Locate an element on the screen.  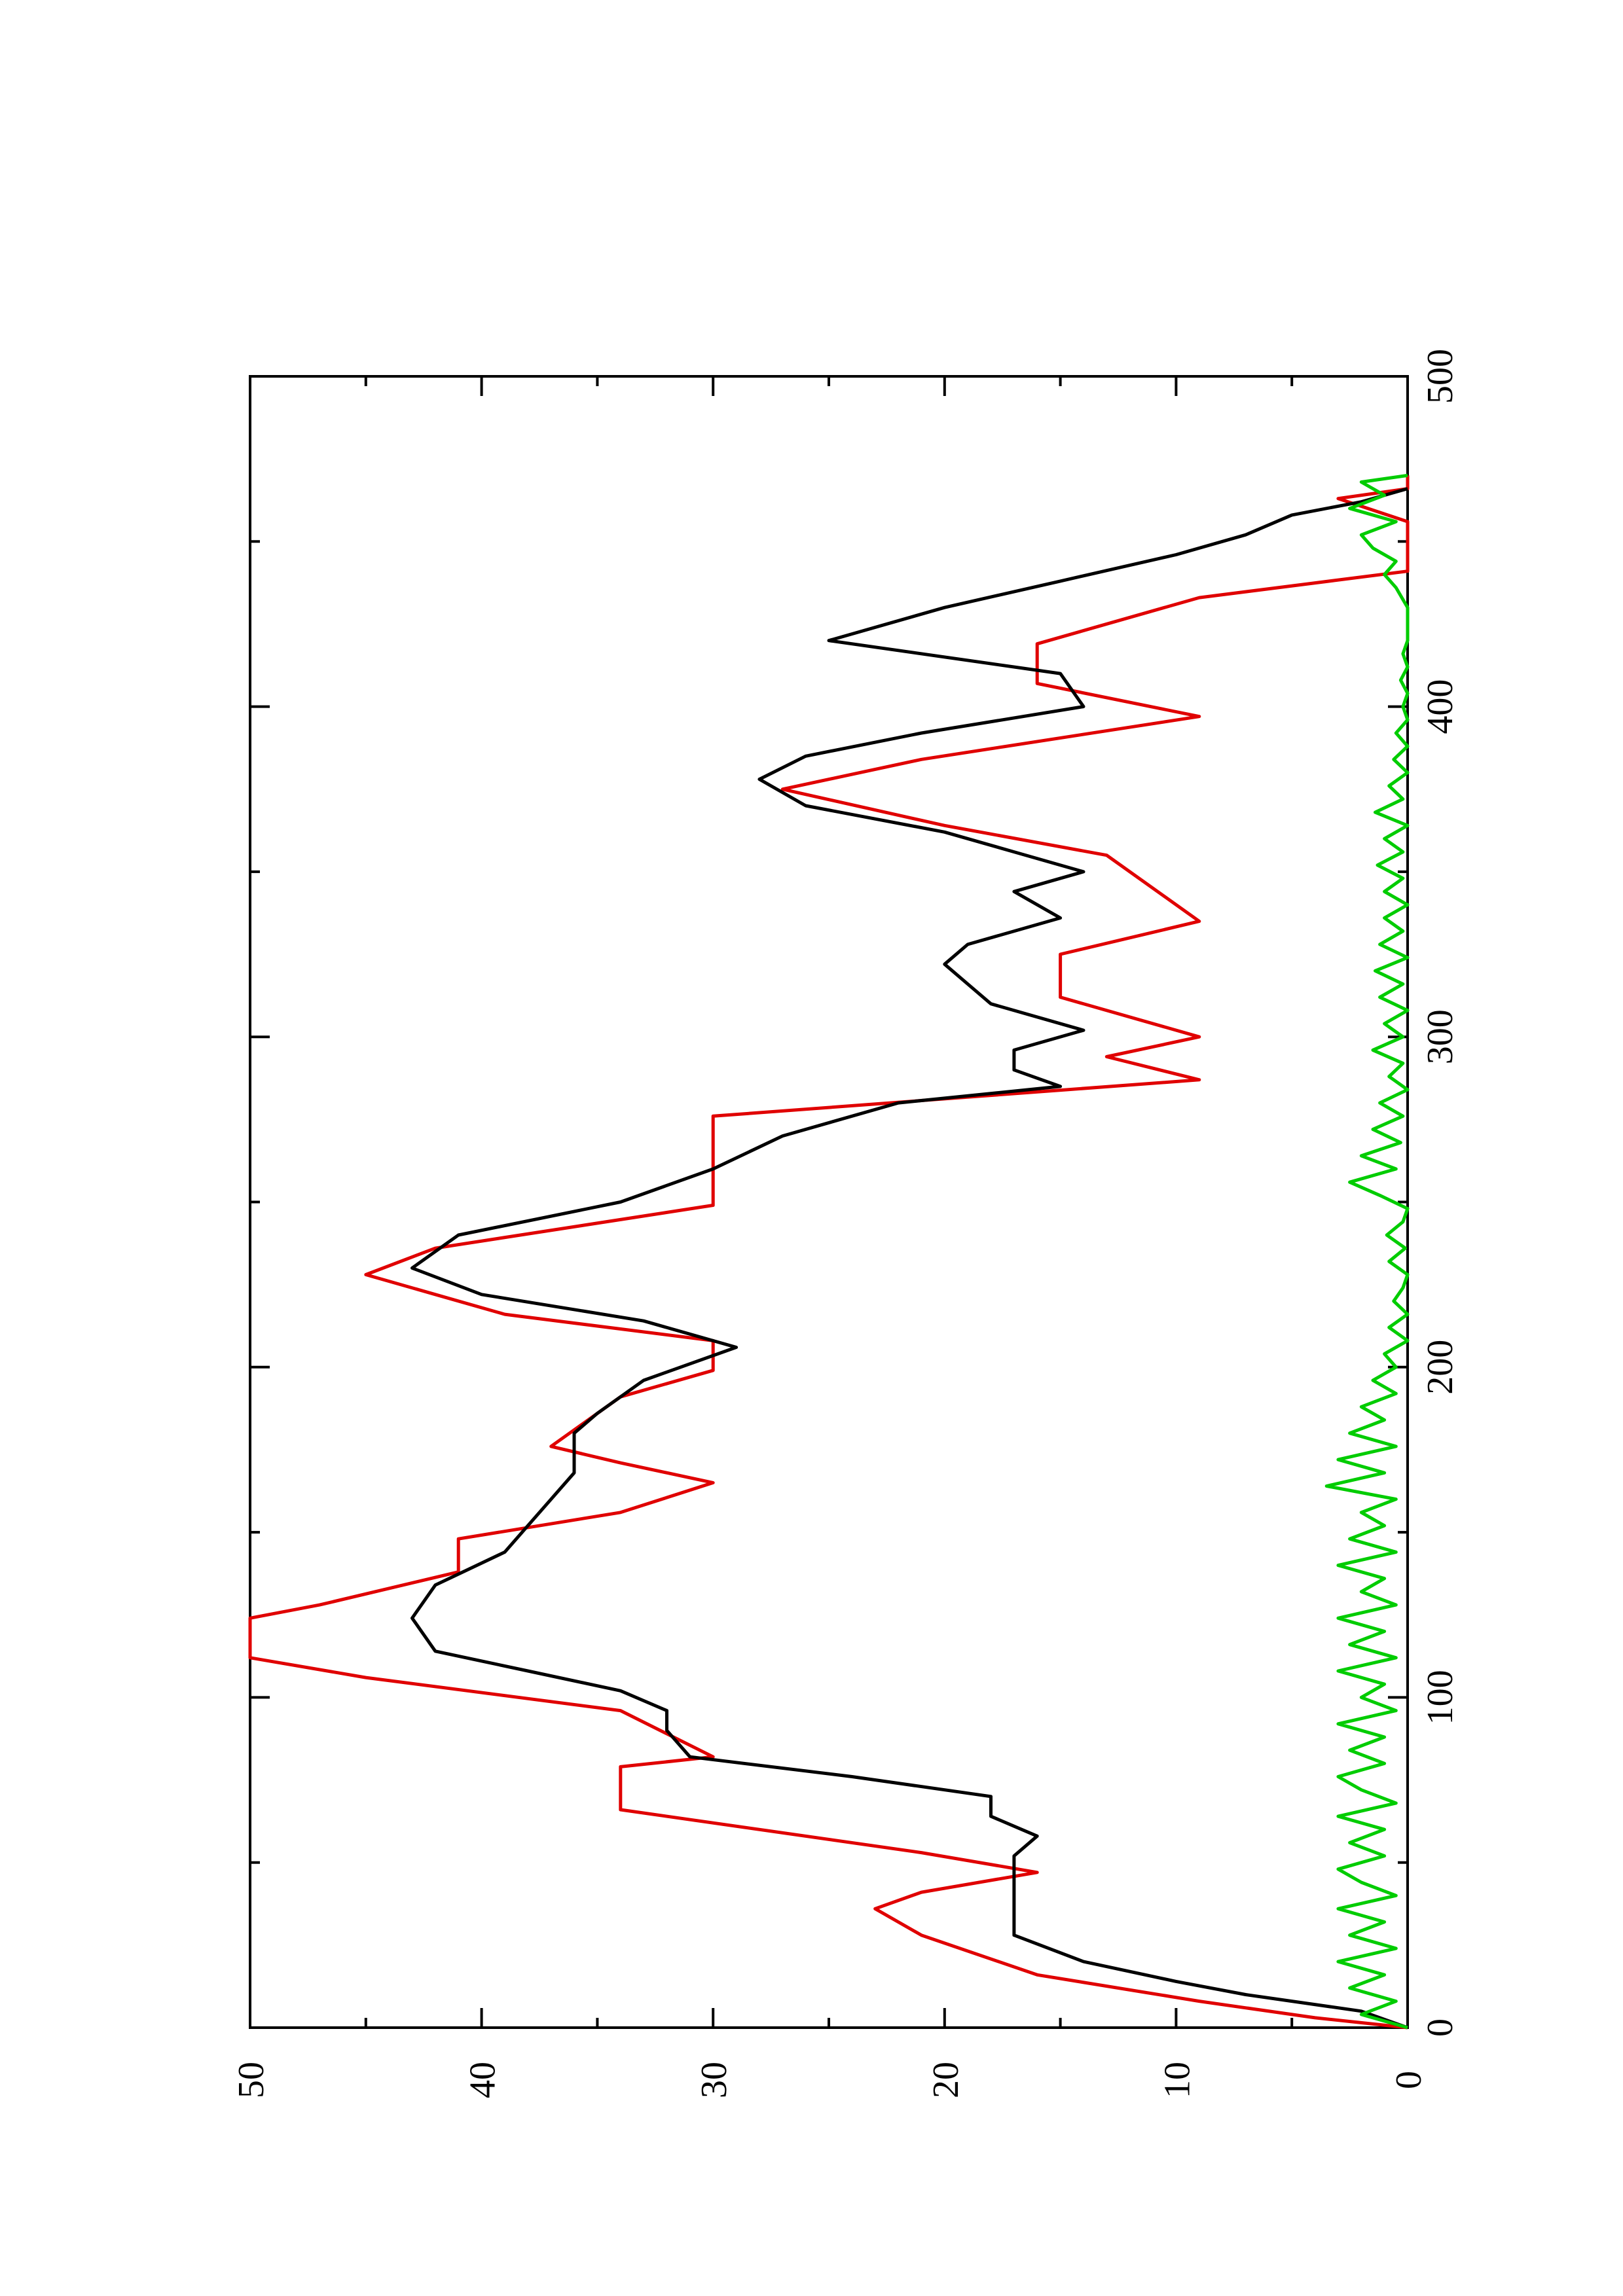
x-tick-label: 0 is located at coordinates (1440, 2027).